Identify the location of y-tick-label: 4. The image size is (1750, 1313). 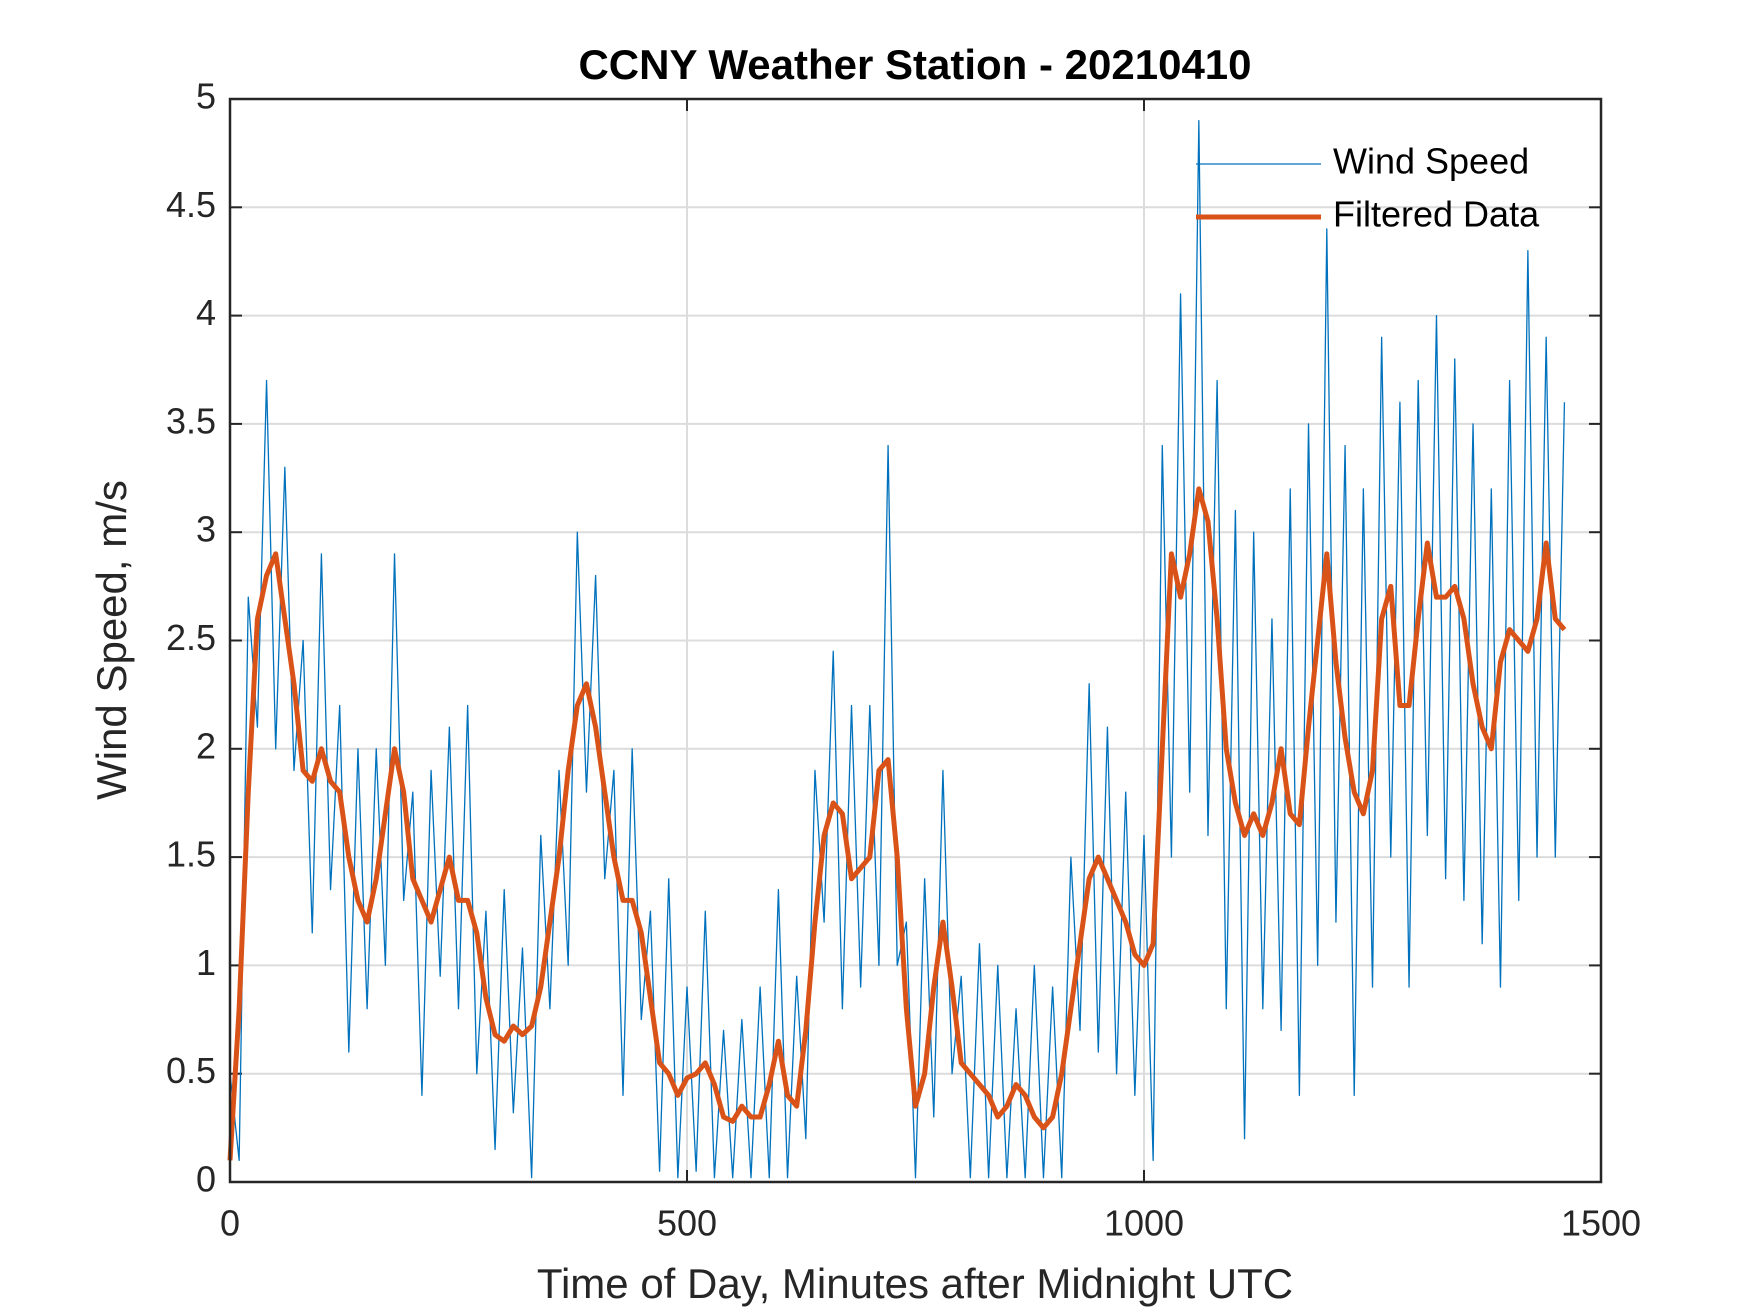
(206, 312).